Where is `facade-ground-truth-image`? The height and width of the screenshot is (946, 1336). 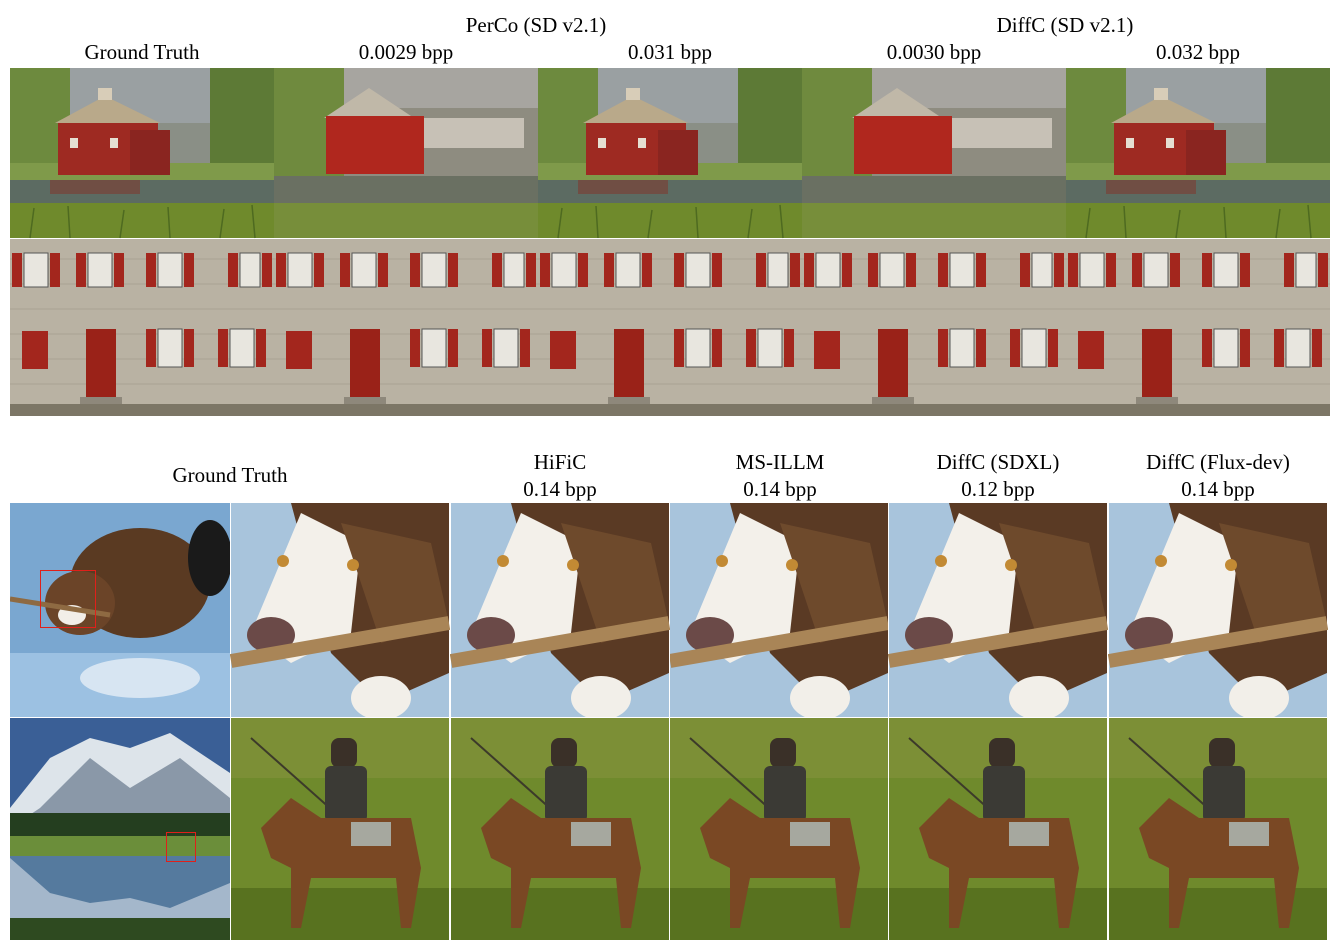 facade-ground-truth-image is located at coordinates (142, 327).